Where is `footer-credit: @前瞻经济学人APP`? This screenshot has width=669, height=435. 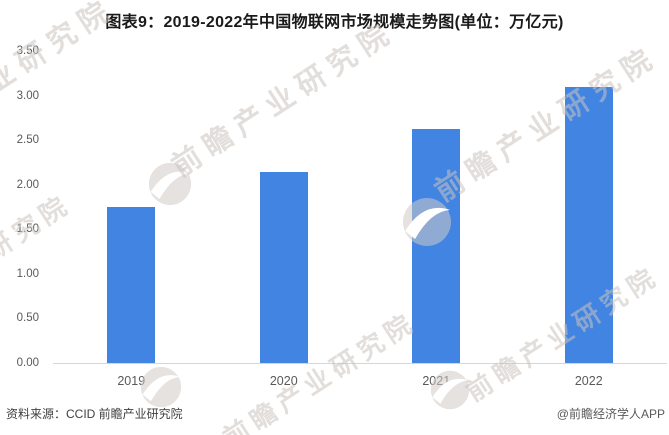 footer-credit: @前瞻经济学人APP is located at coordinates (610, 414).